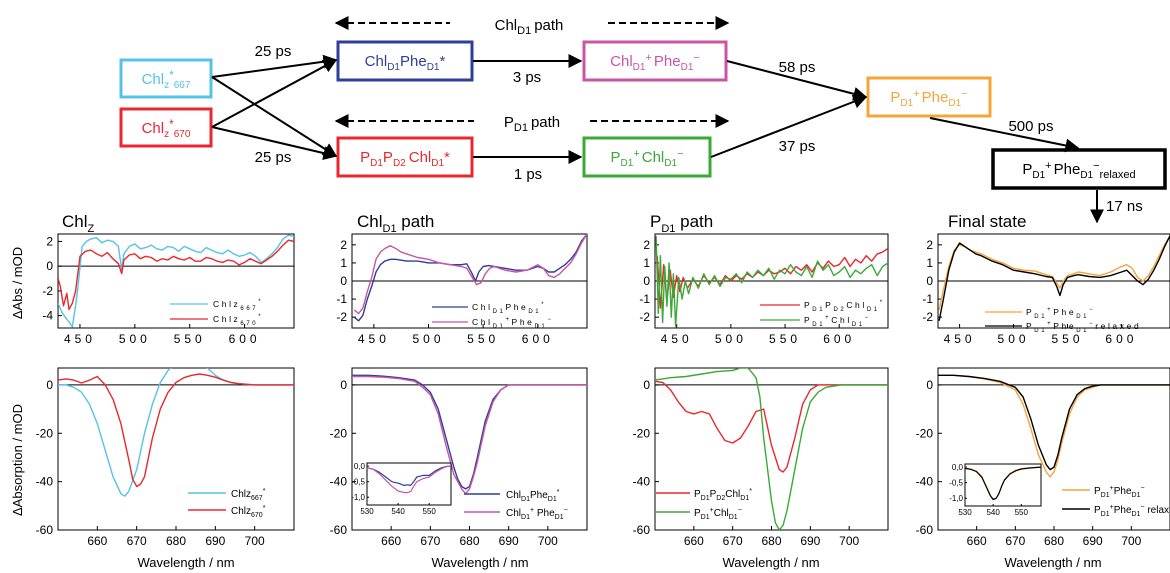 The image size is (1170, 573). I want to click on svg-text: Chlz*670, so click(166, 128).